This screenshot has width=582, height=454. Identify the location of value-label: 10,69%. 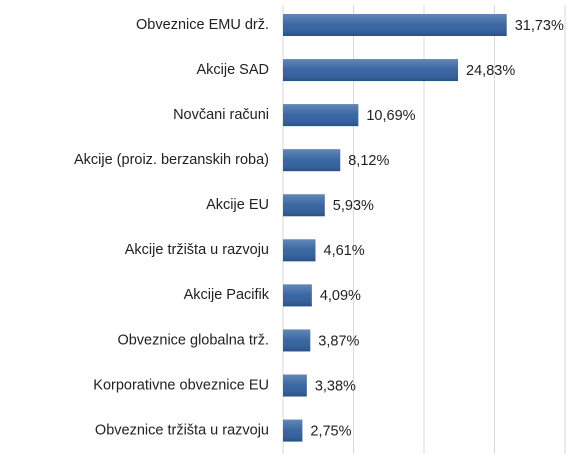
(390, 116).